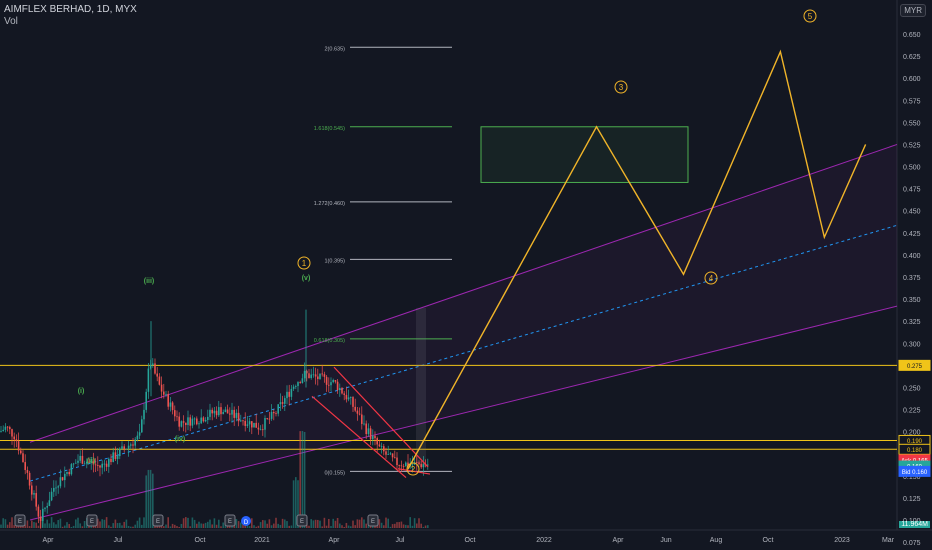 The width and height of the screenshot is (932, 550). I want to click on price-tick-label: 0.500, so click(912, 168).